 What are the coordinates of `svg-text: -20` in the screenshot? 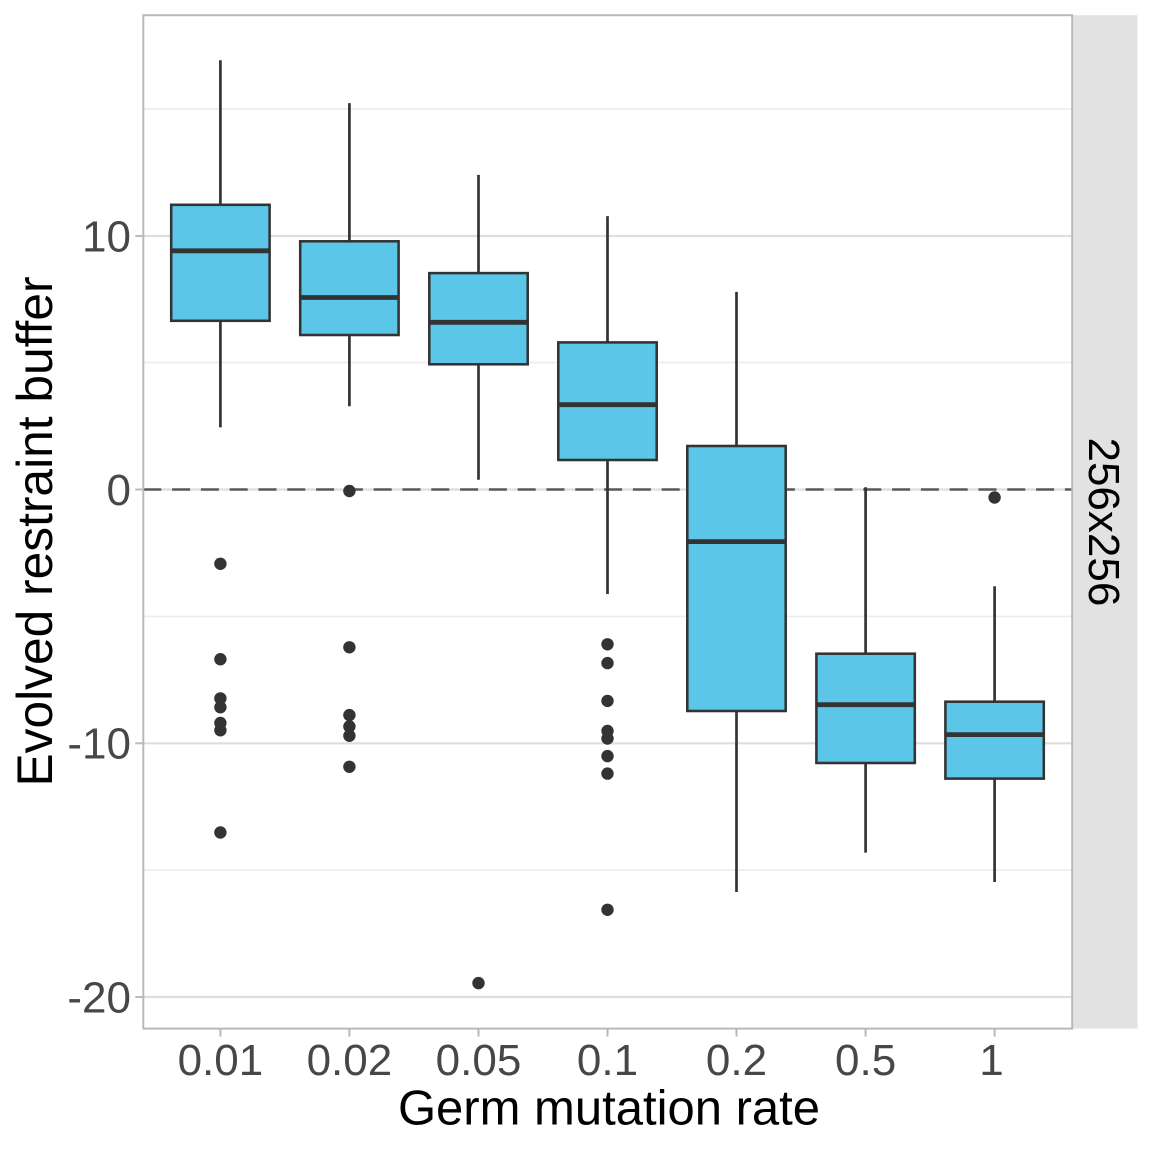 It's located at (99, 997).